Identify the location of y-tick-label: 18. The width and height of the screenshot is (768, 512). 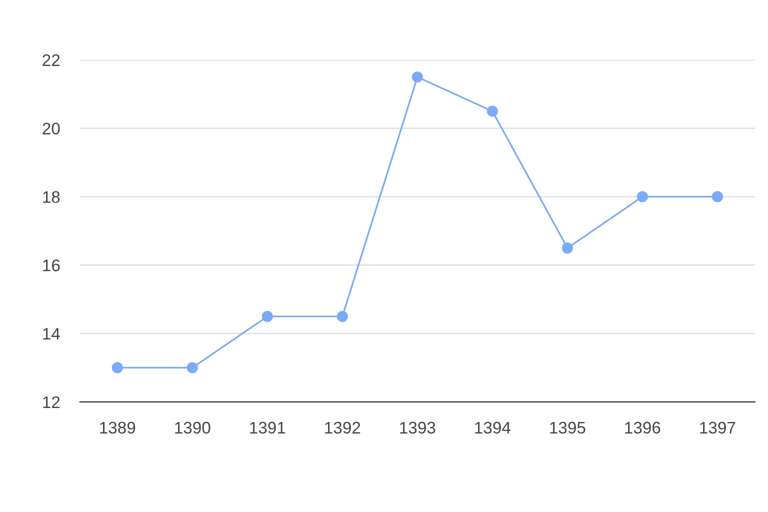
(51, 197).